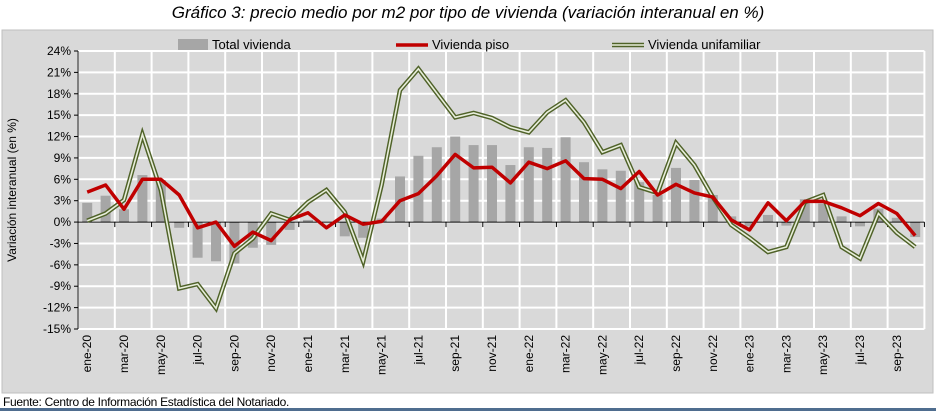  Describe the element at coordinates (750, 354) in the screenshot. I see `x-tick-label: ene-23` at that location.